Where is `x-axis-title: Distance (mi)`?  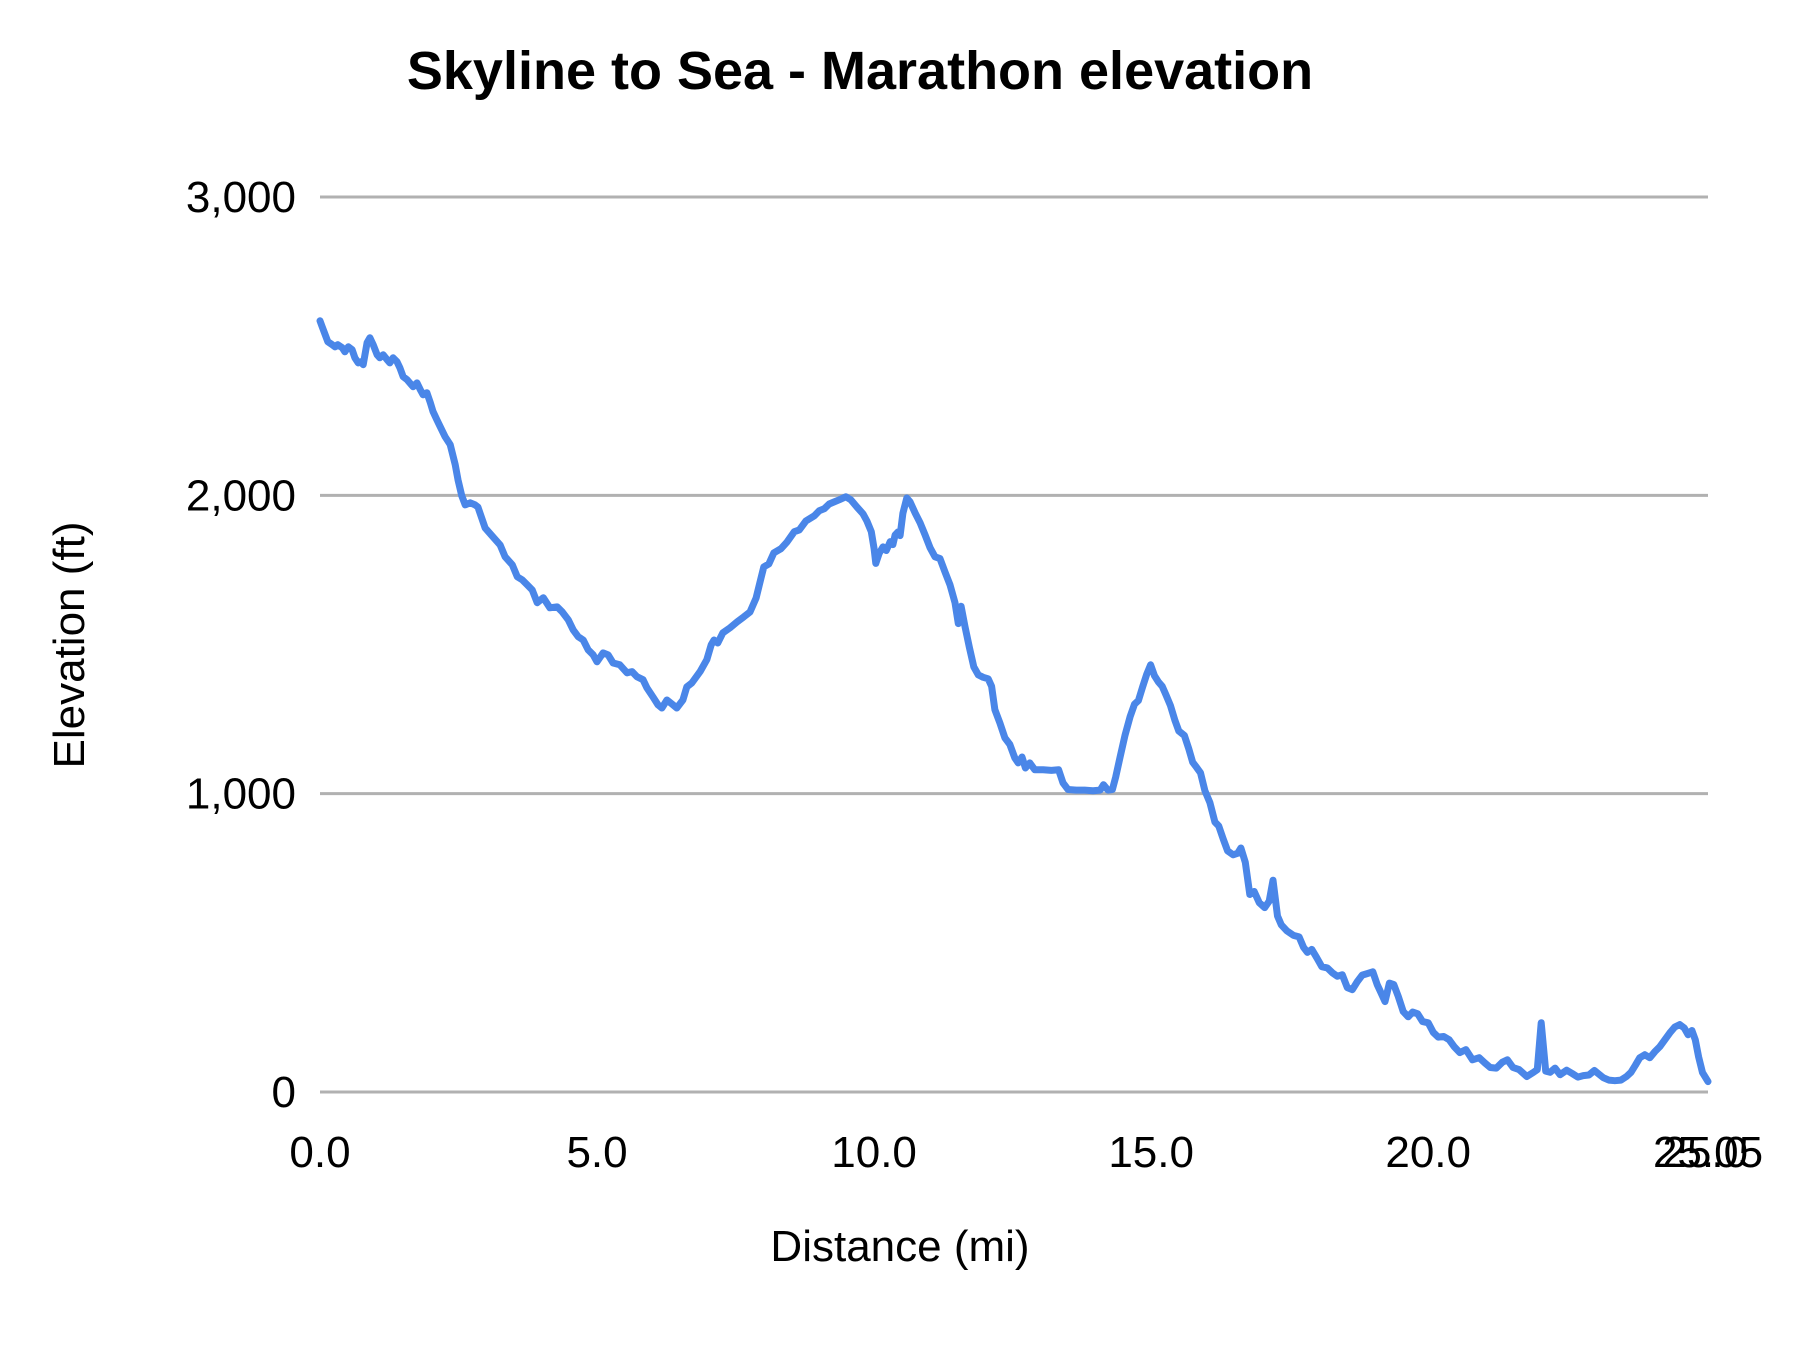 x-axis-title: Distance (mi) is located at coordinates (900, 1246).